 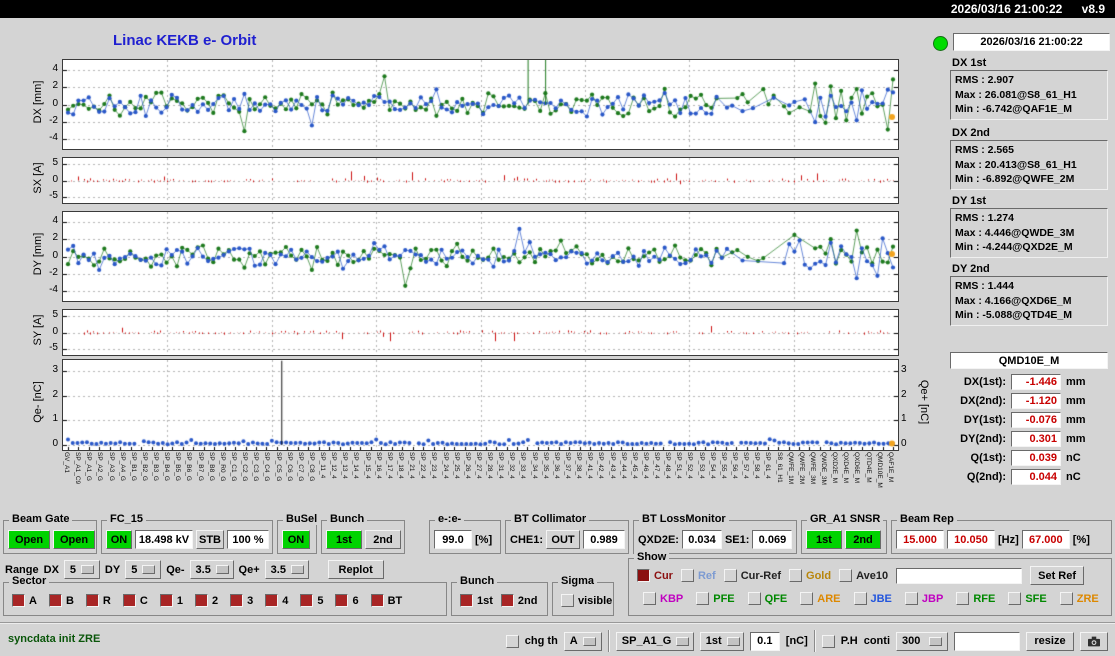 I want to click on screenshot-camera-button, so click(x=1094, y=641).